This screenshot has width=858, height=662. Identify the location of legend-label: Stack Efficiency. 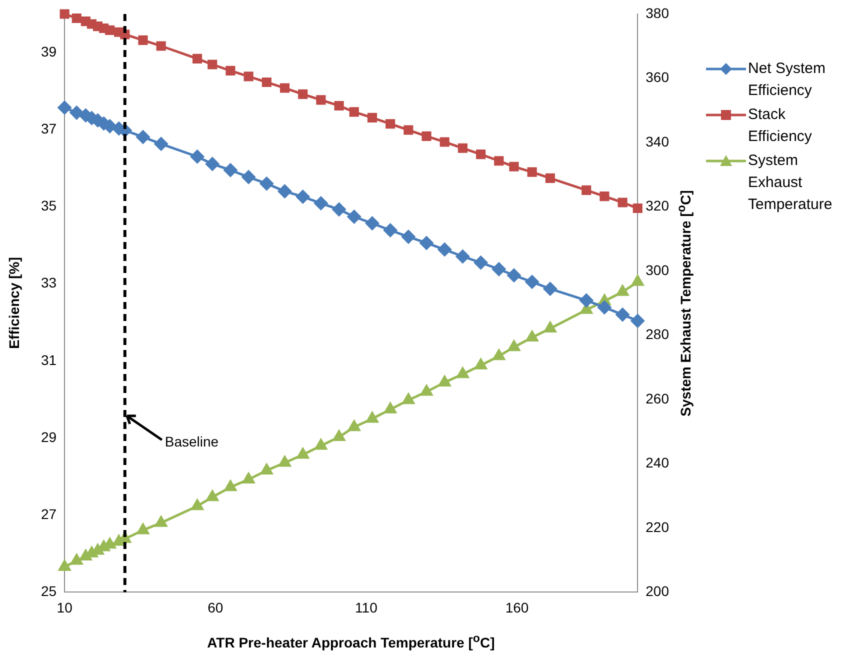
(780, 126).